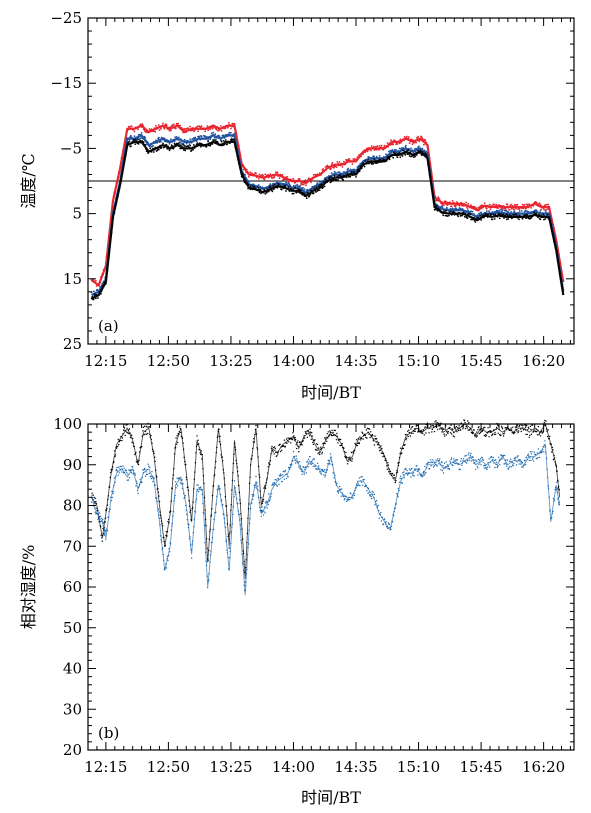 The image size is (591, 813). What do you see at coordinates (480, 361) in the screenshot?
I see `x-tick-label: 15:45` at bounding box center [480, 361].